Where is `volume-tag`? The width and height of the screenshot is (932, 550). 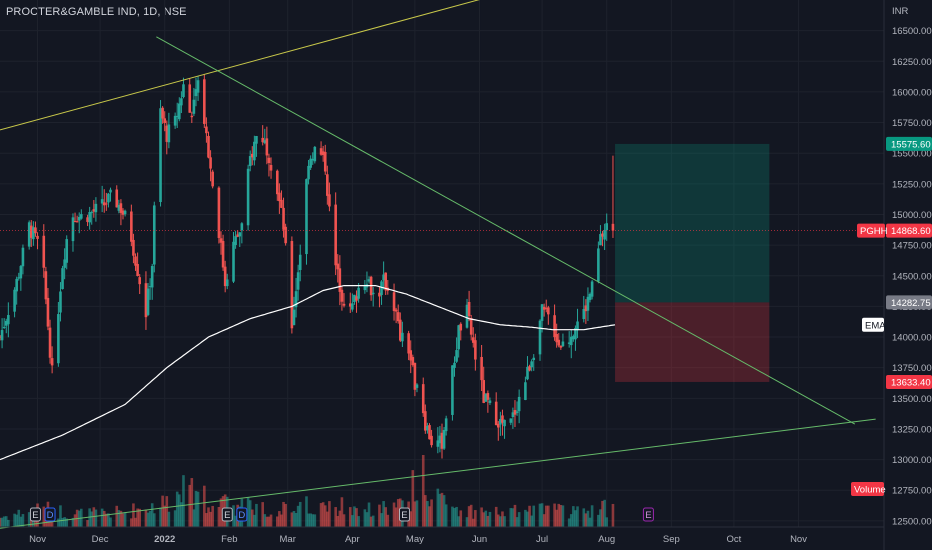 volume-tag is located at coordinates (867, 489).